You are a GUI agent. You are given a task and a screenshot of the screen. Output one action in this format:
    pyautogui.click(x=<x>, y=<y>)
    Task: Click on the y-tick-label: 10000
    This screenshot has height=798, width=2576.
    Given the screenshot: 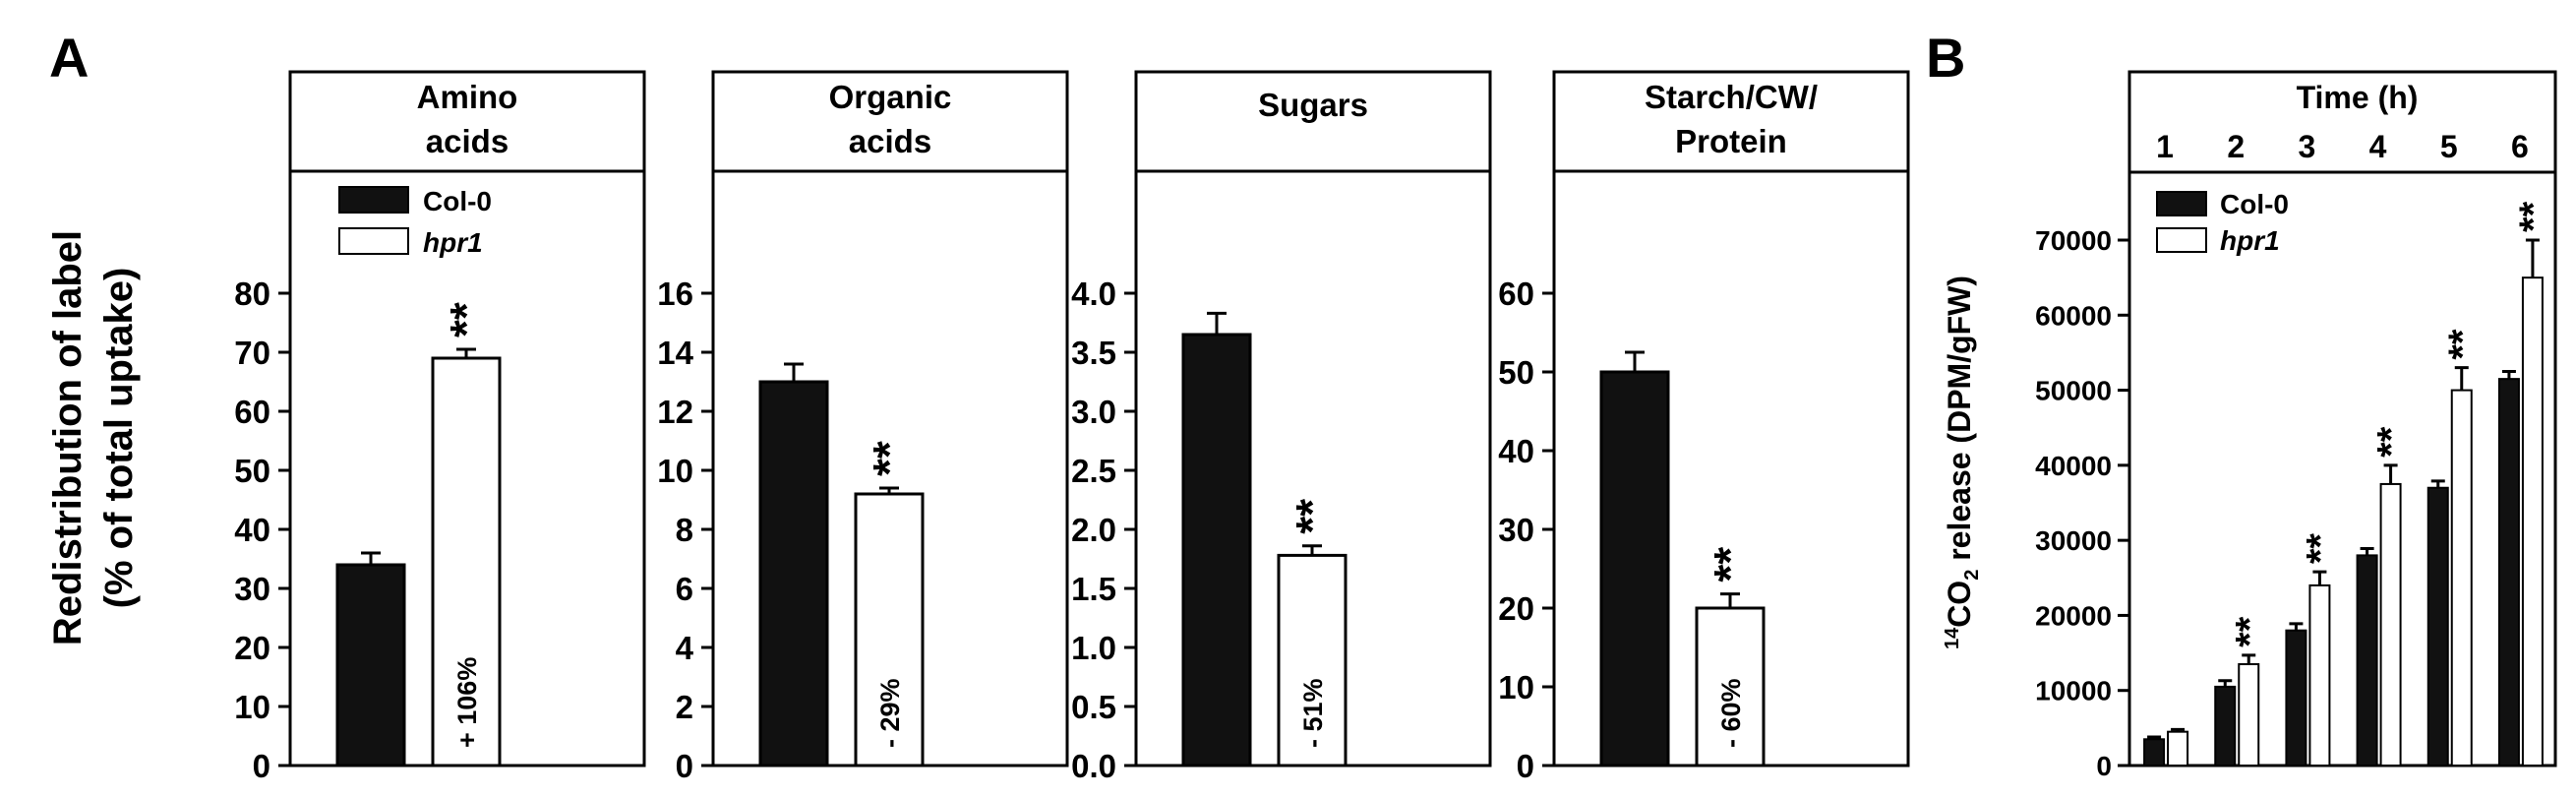 What is the action you would take?
    pyautogui.click(x=2073, y=691)
    